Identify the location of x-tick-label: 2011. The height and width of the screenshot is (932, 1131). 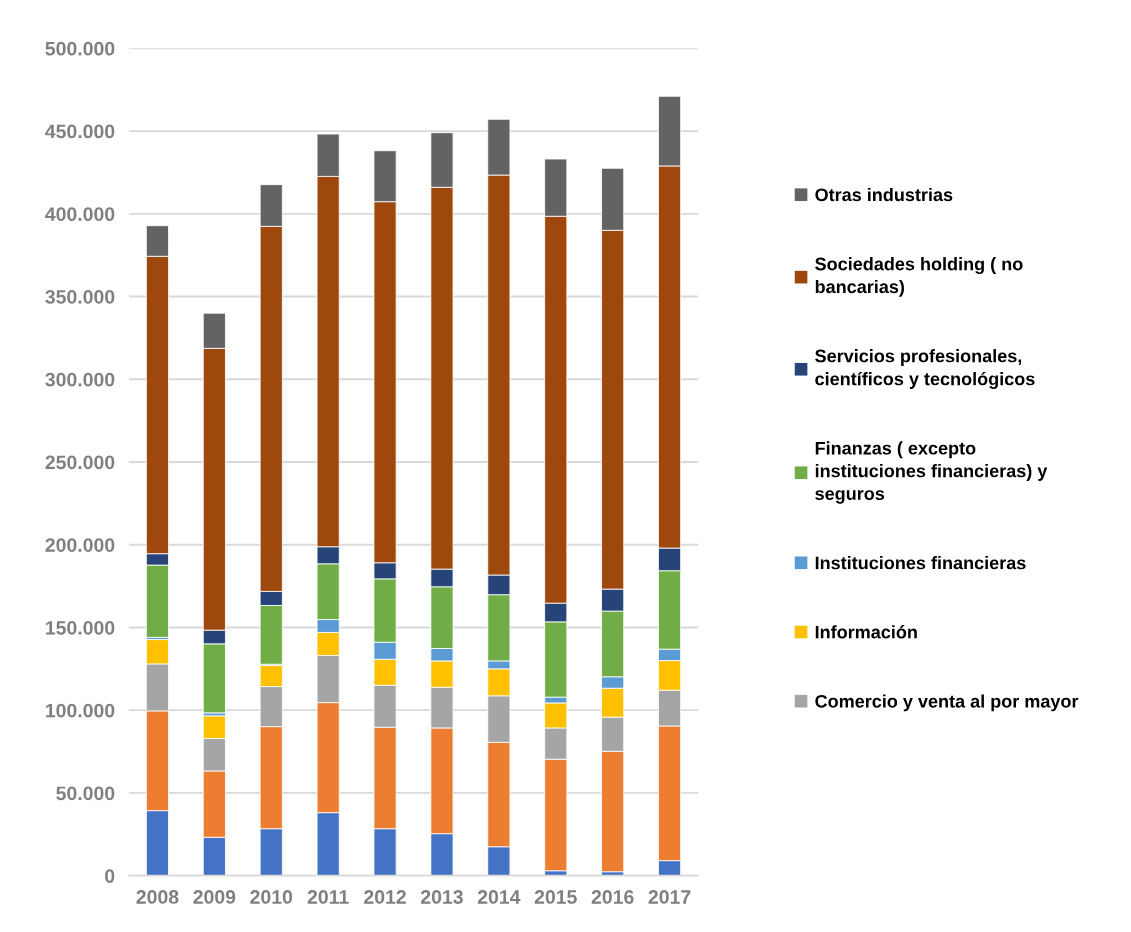
(328, 897).